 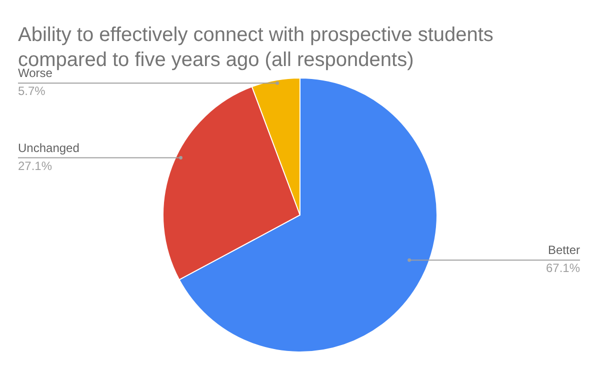 I want to click on slice-label: Better, so click(x=564, y=250).